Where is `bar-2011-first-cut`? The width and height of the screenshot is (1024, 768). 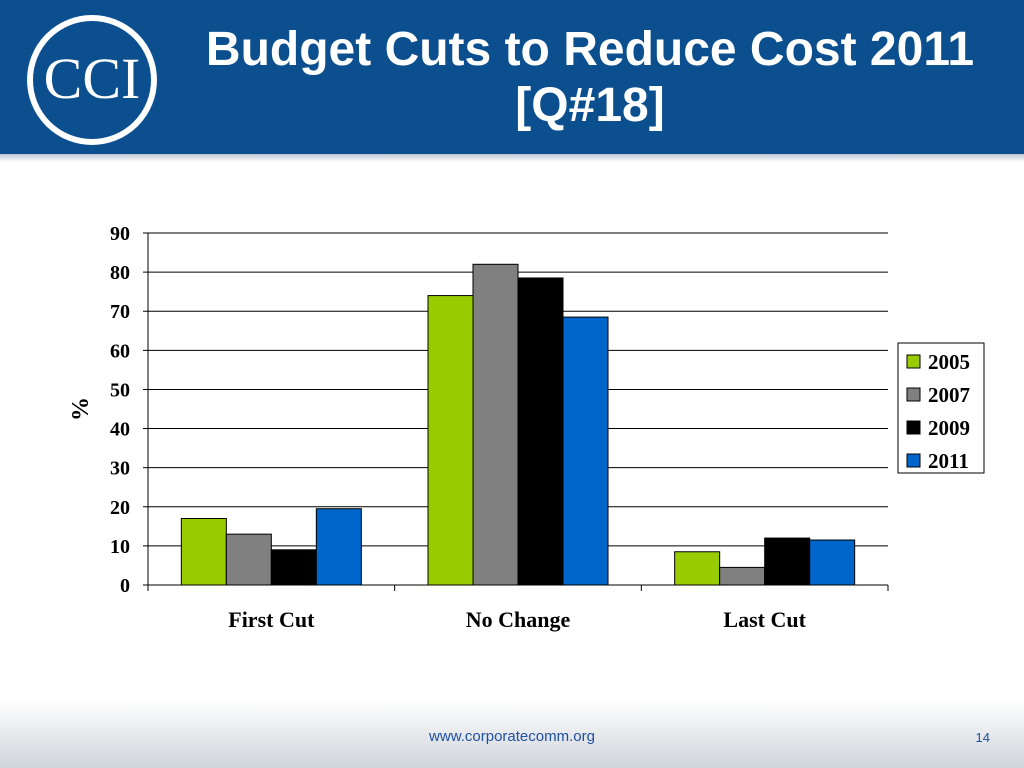 bar-2011-first-cut is located at coordinates (338, 547).